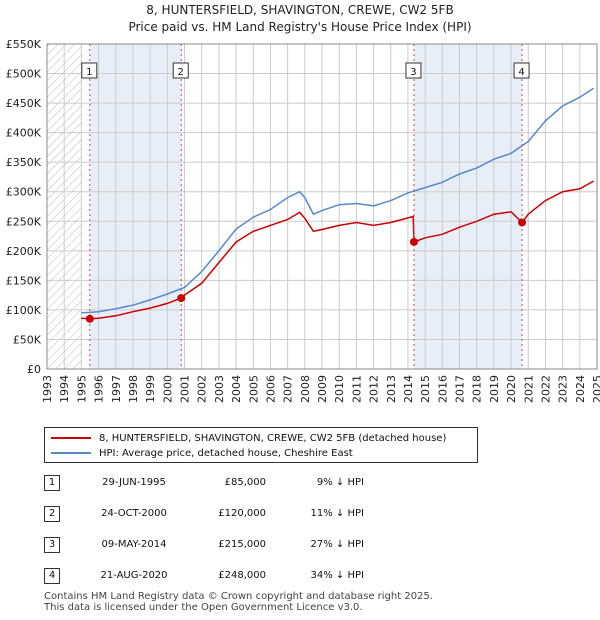 This screenshot has height=620, width=600. I want to click on x-tick-label: 2014, so click(408, 389).